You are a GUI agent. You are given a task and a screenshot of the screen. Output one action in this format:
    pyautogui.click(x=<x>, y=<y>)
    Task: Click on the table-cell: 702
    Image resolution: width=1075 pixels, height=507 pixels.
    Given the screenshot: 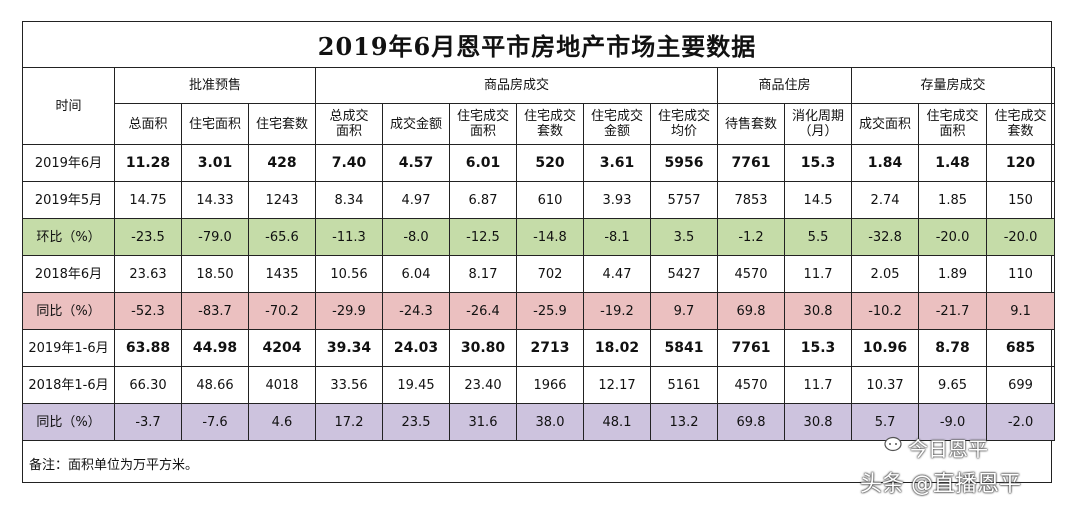 What is the action you would take?
    pyautogui.click(x=550, y=274)
    